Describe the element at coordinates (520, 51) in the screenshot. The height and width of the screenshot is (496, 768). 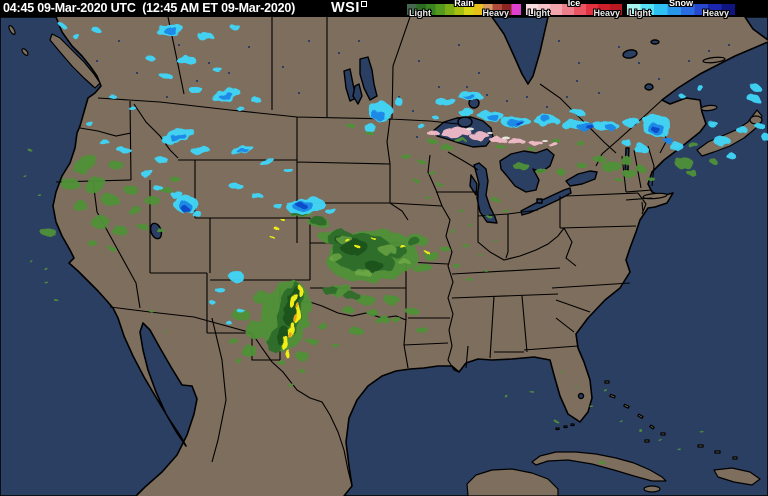
I see `hudson-bay` at that location.